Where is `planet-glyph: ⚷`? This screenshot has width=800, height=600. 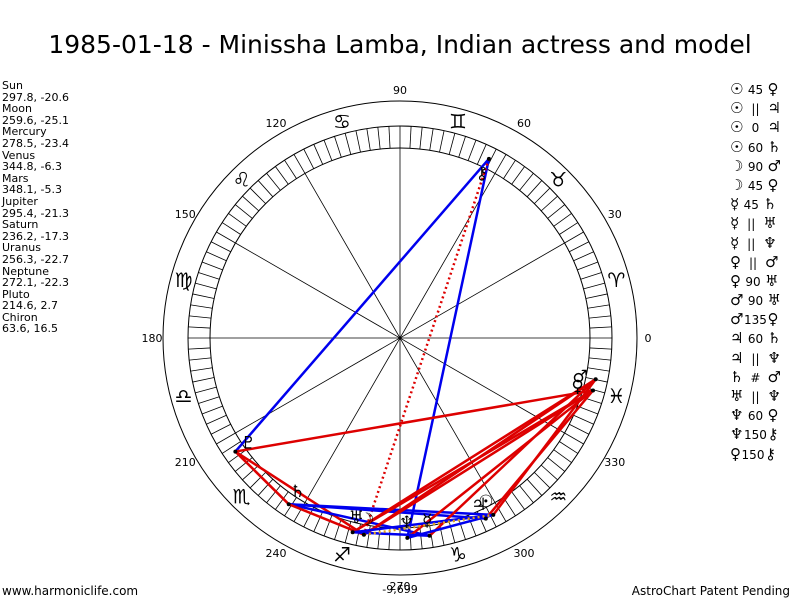 planet-glyph: ⚷ is located at coordinates (482, 174).